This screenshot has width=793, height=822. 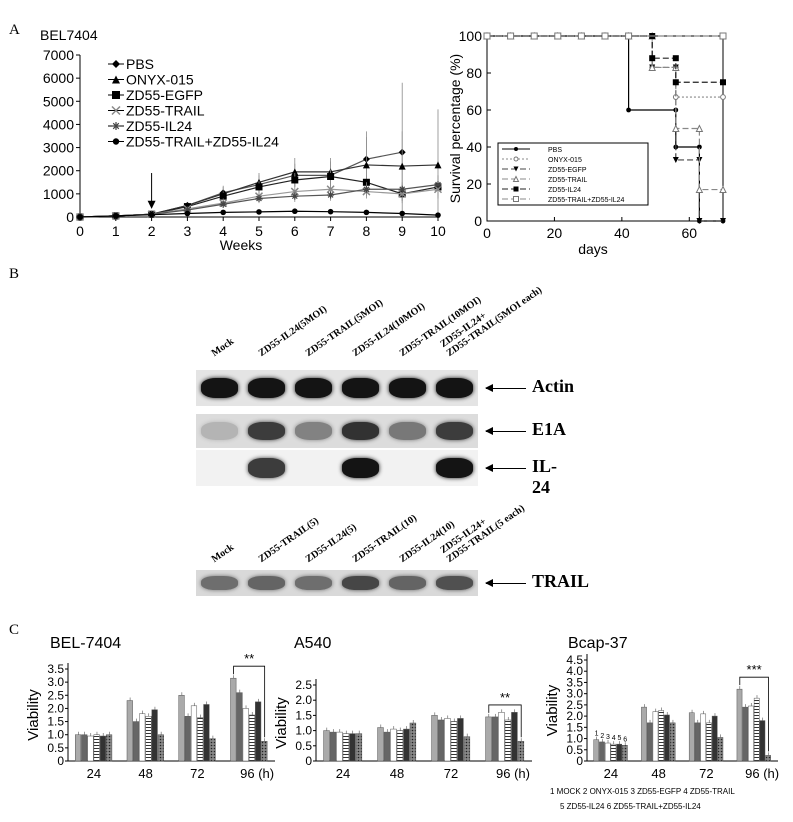 I want to click on band-name-label: IL-24, so click(x=545, y=476).